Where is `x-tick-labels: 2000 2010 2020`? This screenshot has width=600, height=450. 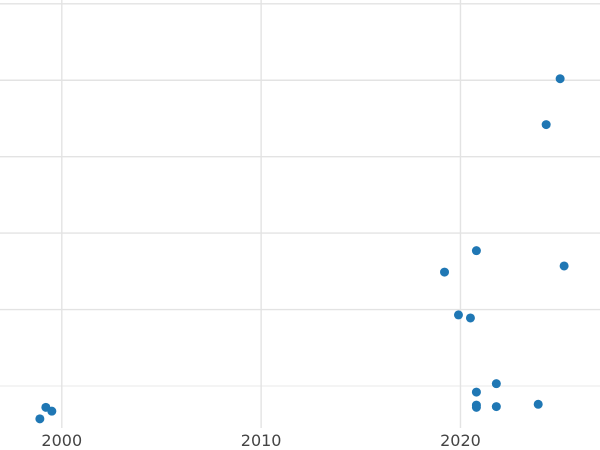 x-tick-labels: 2000 2010 2020 is located at coordinates (260, 440).